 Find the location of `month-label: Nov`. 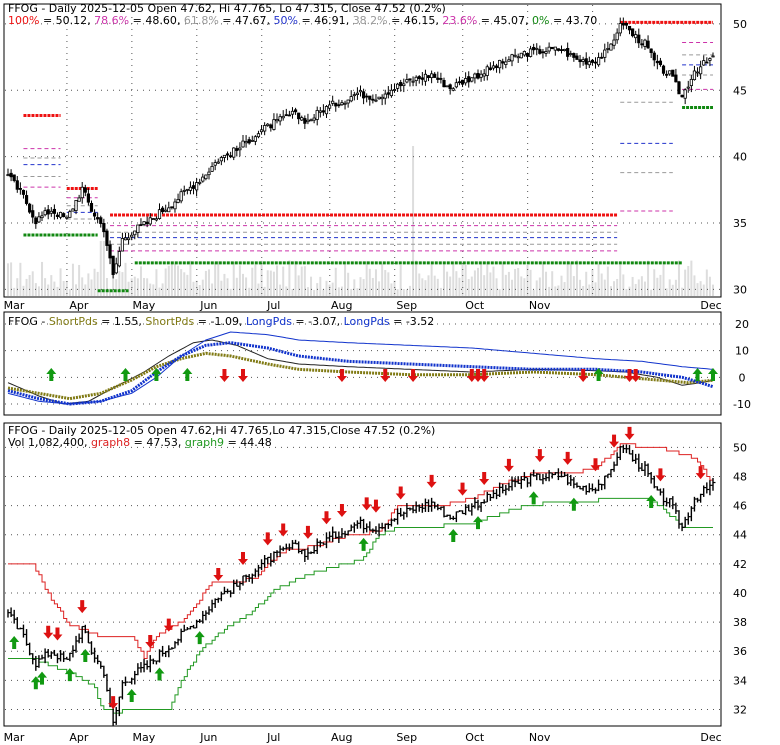

month-label: Nov is located at coordinates (540, 737).